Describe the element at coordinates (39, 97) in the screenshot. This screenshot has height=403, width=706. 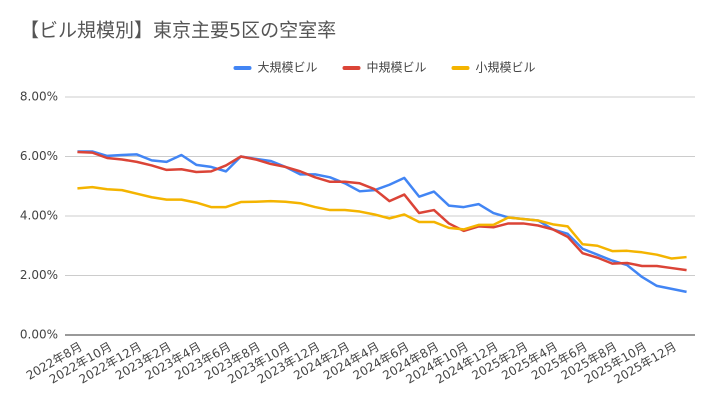
I see `y-tick-label: 8.00%` at that location.